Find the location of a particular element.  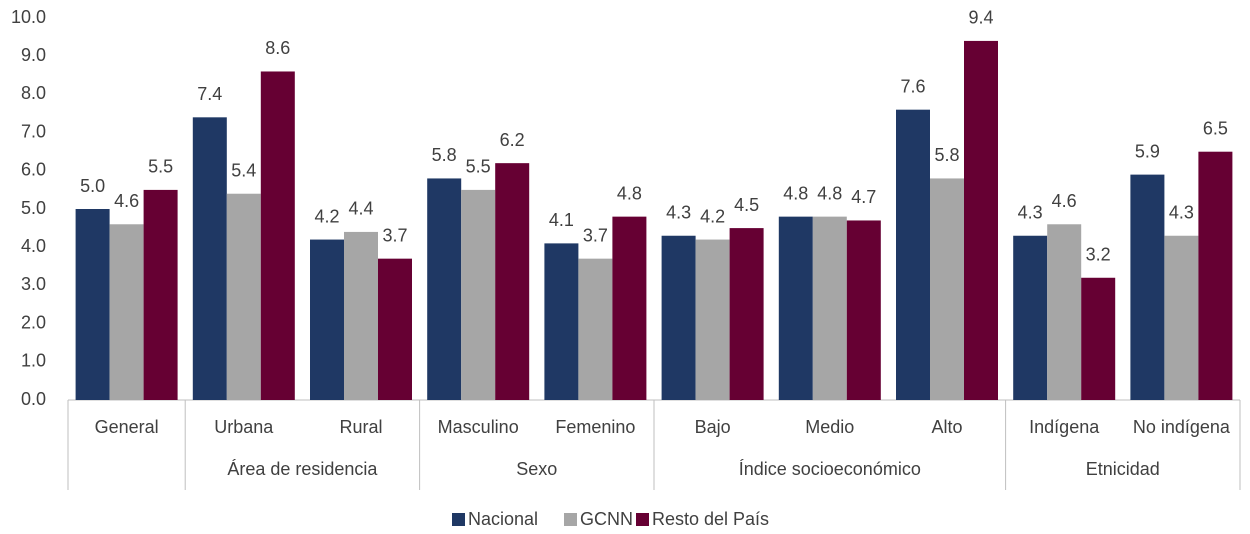

y-tick-label: 10.0 is located at coordinates (28, 17).